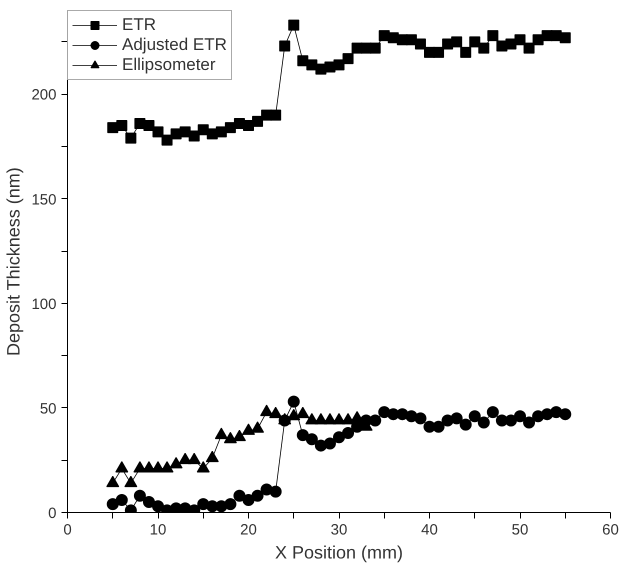 Image resolution: width=629 pixels, height=569 pixels. I want to click on y-axis-title: Deposit Thickness (nm), so click(13, 261).